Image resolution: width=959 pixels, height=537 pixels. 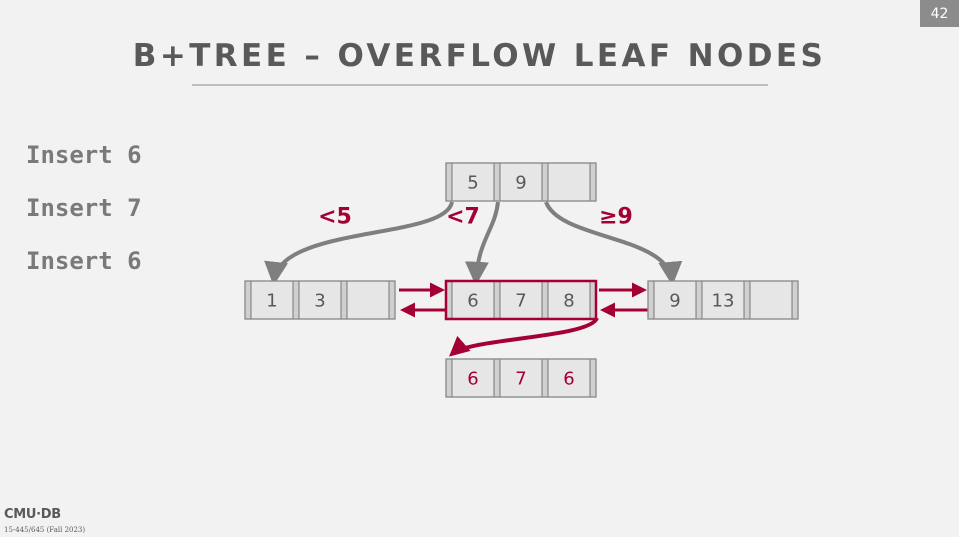 I want to click on leaf-node-highlighted: 6 7 8, so click(x=521, y=300).